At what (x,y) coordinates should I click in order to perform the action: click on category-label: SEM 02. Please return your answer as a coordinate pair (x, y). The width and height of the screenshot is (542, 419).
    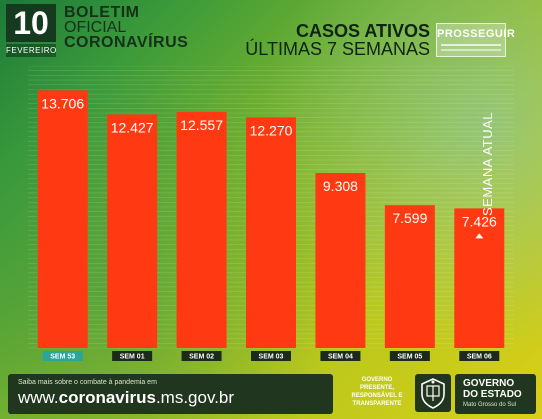
    Looking at the image, I should click on (201, 357).